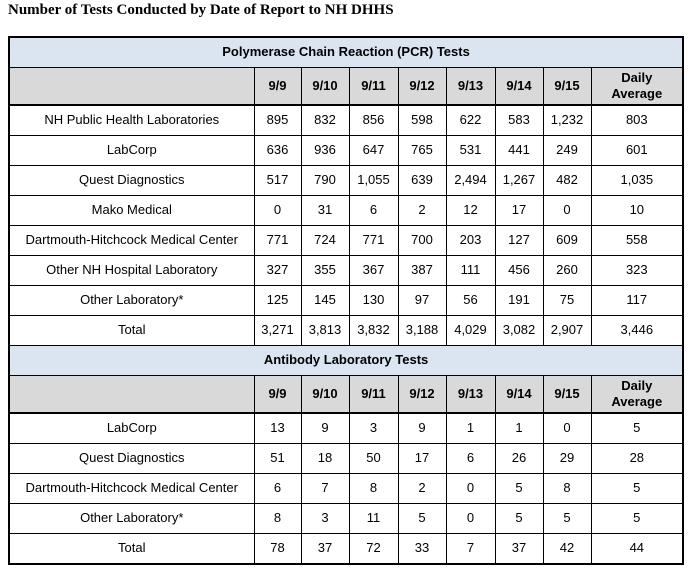 The height and width of the screenshot is (569, 688). What do you see at coordinates (422, 330) in the screenshot?
I see `total-value-cell: 3,188` at bounding box center [422, 330].